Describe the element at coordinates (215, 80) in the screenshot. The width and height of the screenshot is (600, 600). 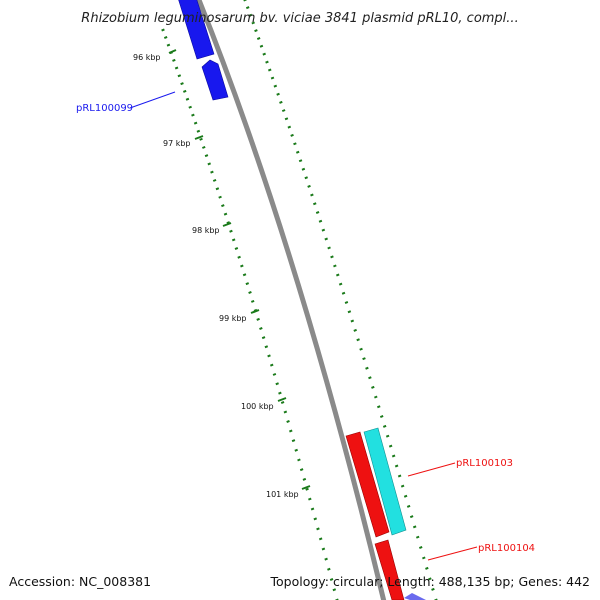
I see `gene-arrow-lower` at that location.